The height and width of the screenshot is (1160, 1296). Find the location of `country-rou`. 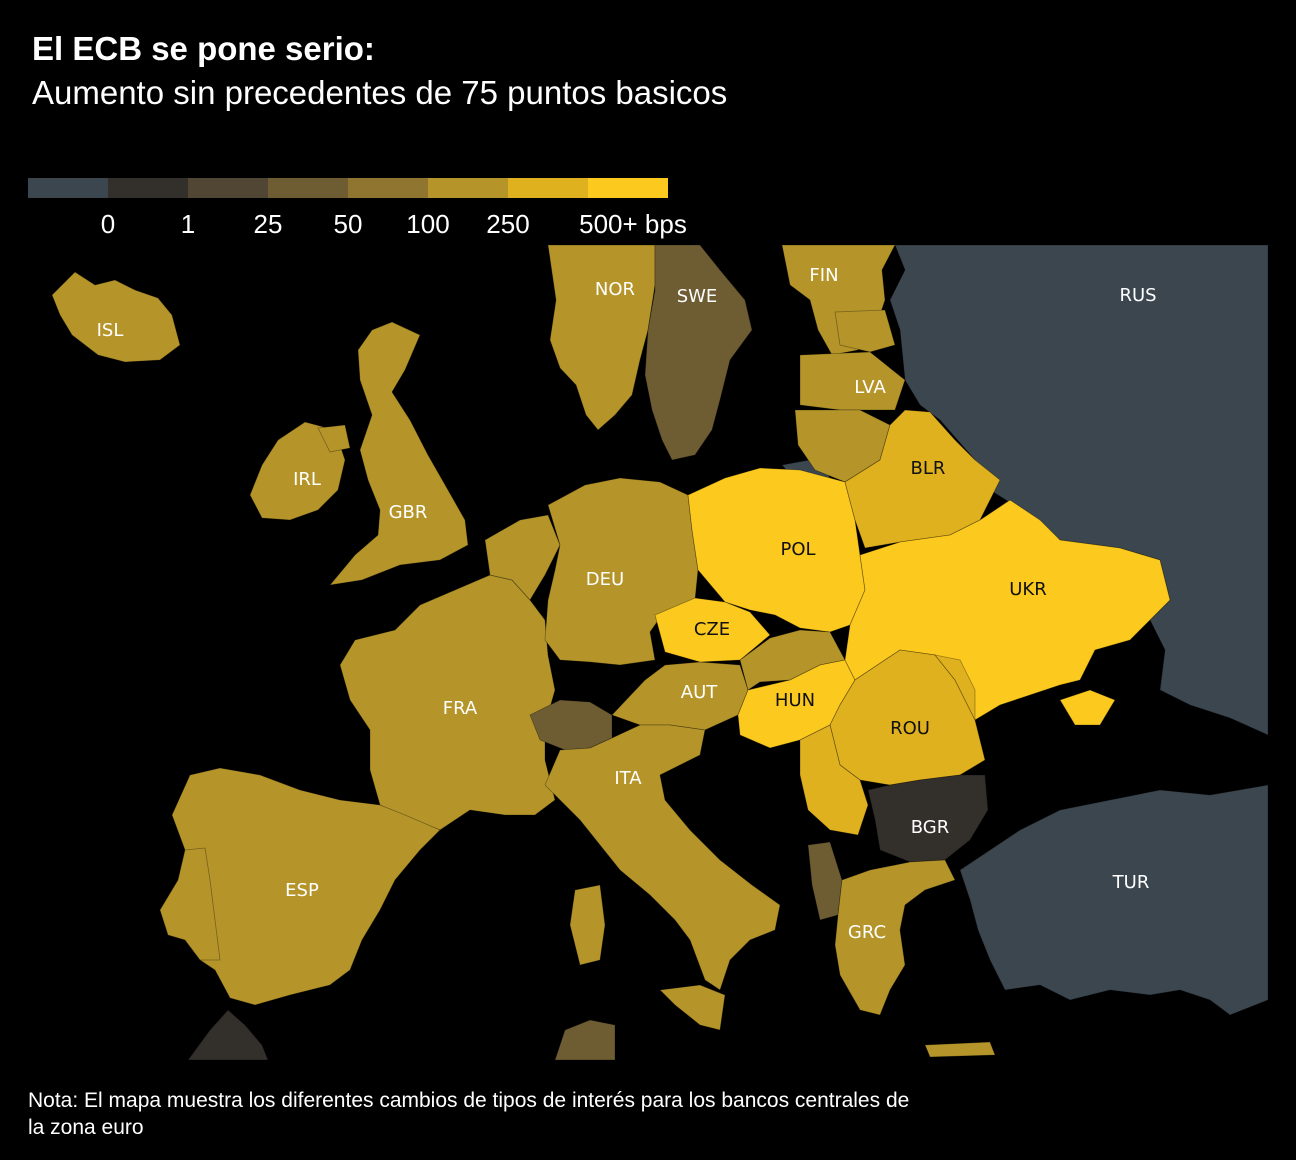

country-rou is located at coordinates (907, 717).